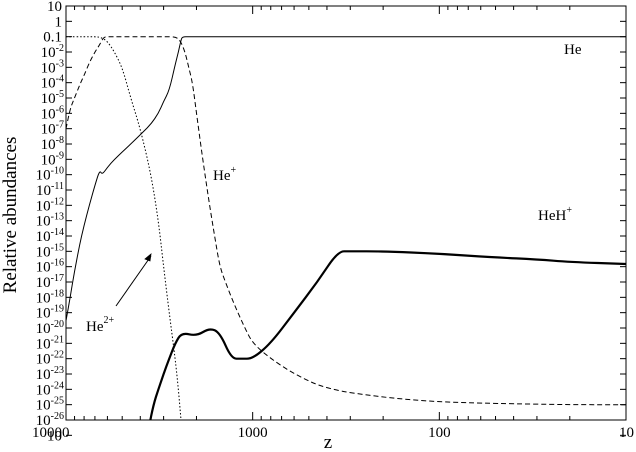  I want to click on series-label: HeH+, so click(555, 214).